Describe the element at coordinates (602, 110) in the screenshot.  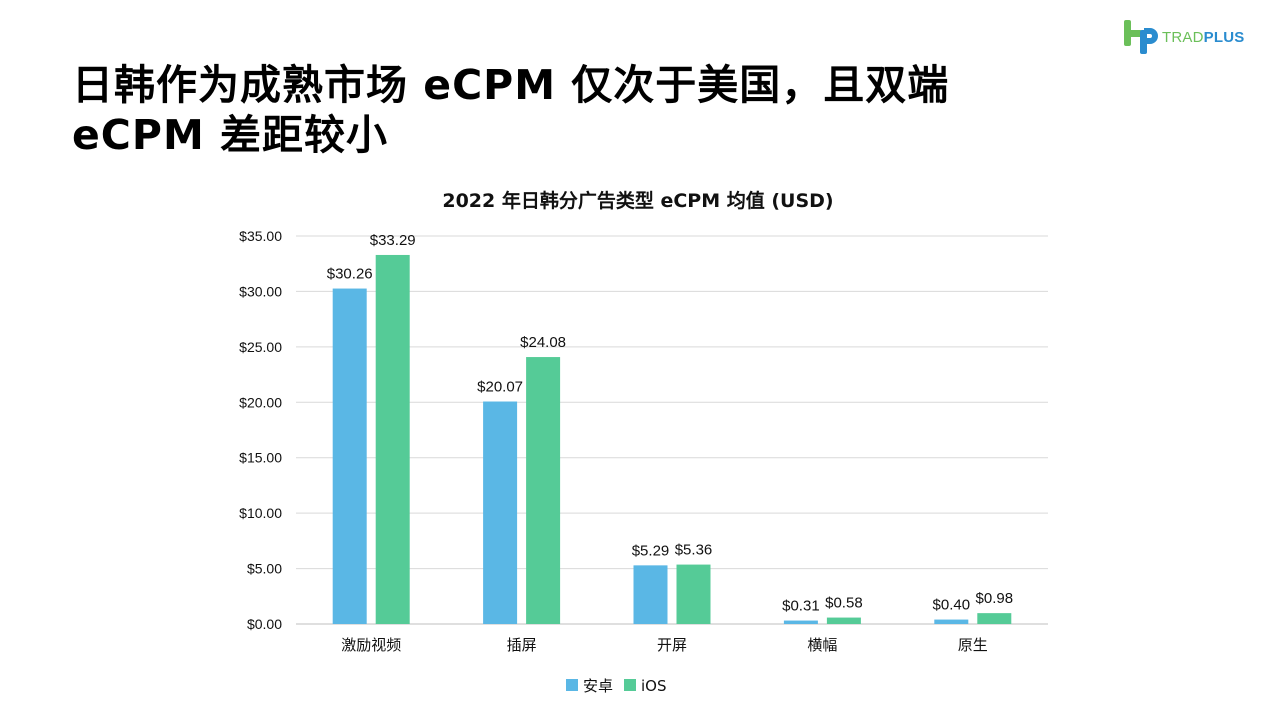
I see `page-title: 日韩作为成熟市场 eCPM 仅次于美国，且双端 eCPM 差距较小` at that location.